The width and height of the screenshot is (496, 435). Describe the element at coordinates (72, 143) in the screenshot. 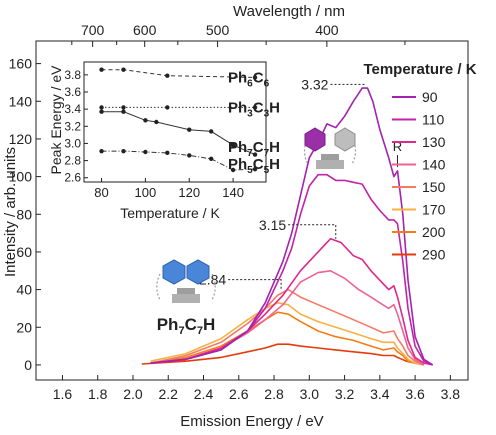

I see `inset-y-tick-label: 3.0` at that location.